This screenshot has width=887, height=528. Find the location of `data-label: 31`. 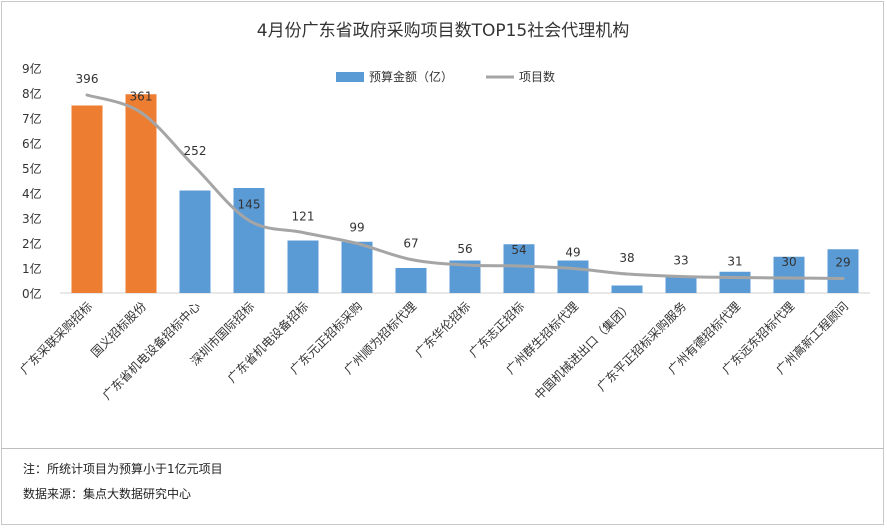

data-label: 31 is located at coordinates (734, 262).